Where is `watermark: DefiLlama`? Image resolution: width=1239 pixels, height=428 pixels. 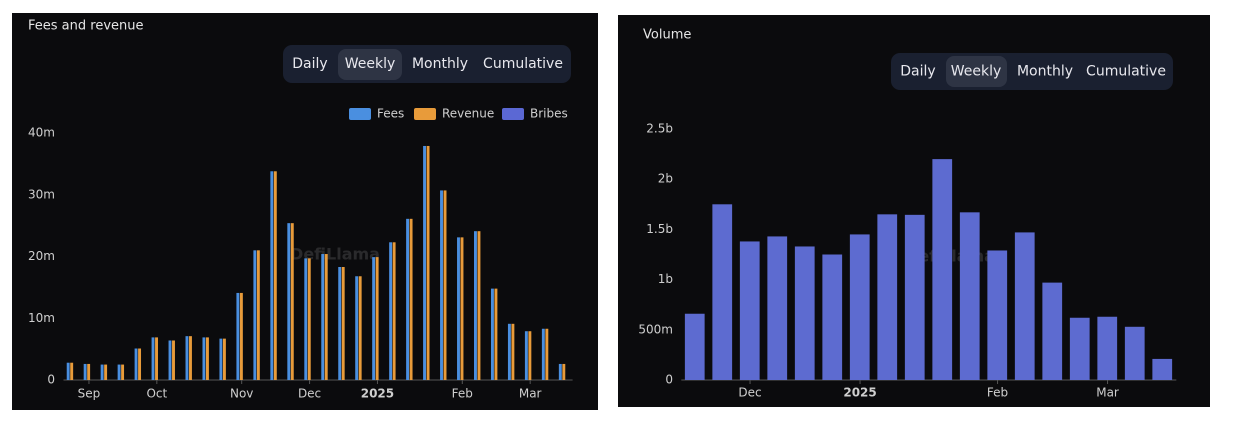
watermark: DefiLlama is located at coordinates (335, 254).